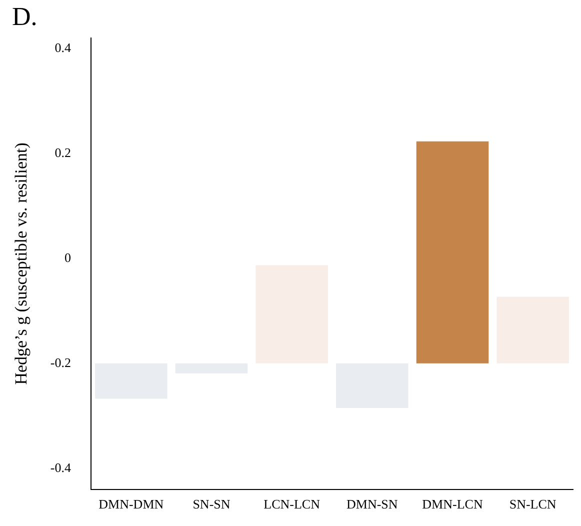 The height and width of the screenshot is (526, 581). What do you see at coordinates (63, 47) in the screenshot?
I see `y-tick-label: 0.4` at bounding box center [63, 47].